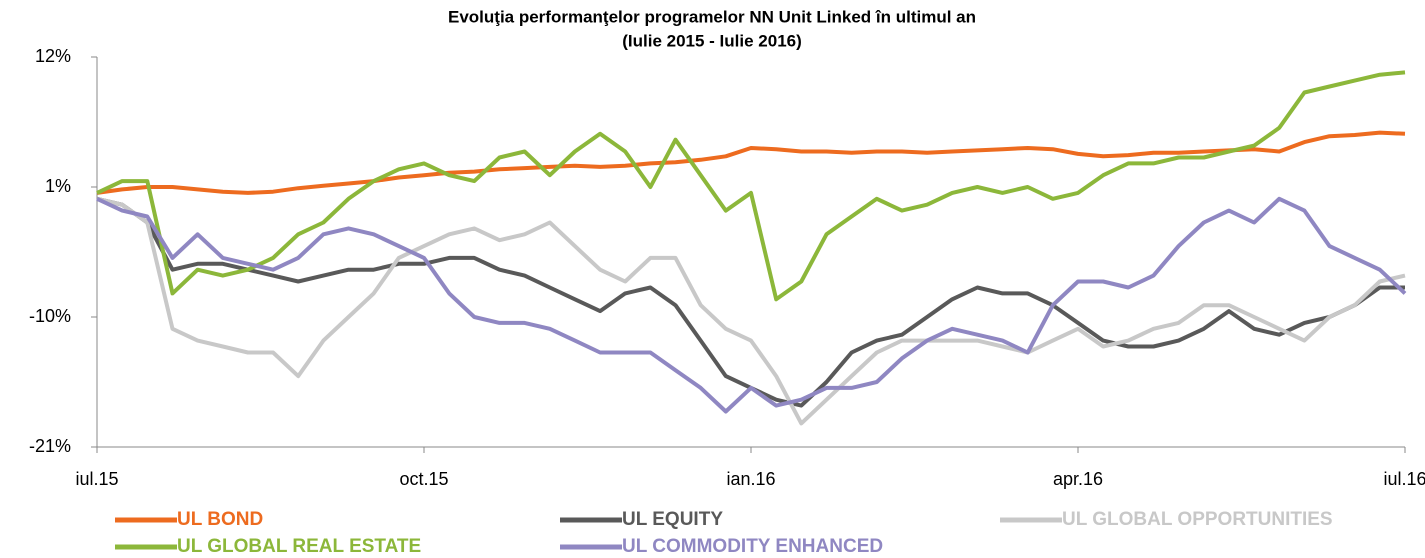 This screenshot has width=1425, height=558. What do you see at coordinates (58, 186) in the screenshot?
I see `y-tick-label: 1%` at bounding box center [58, 186].